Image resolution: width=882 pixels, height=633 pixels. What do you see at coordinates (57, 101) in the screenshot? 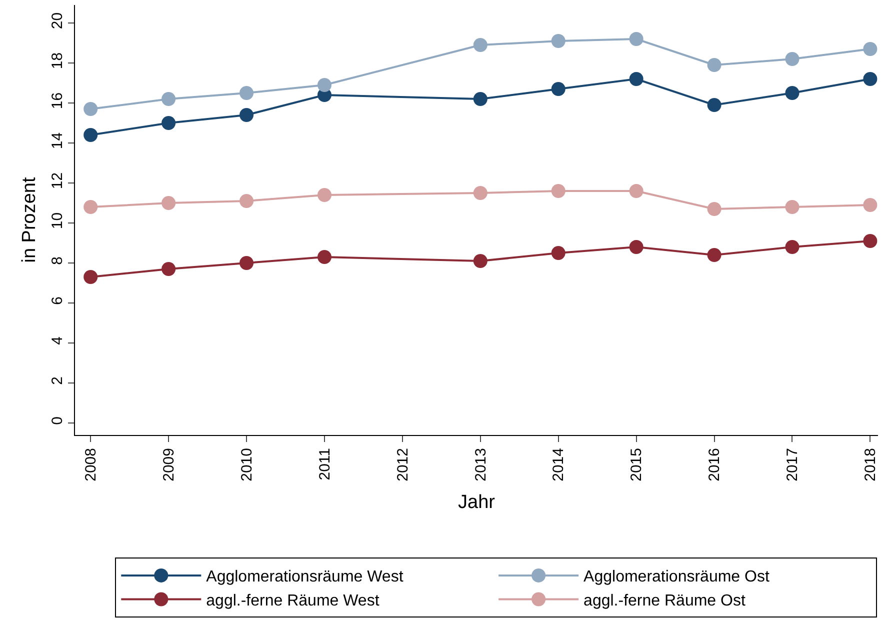
I see `y-tick-label: 16` at bounding box center [57, 101].